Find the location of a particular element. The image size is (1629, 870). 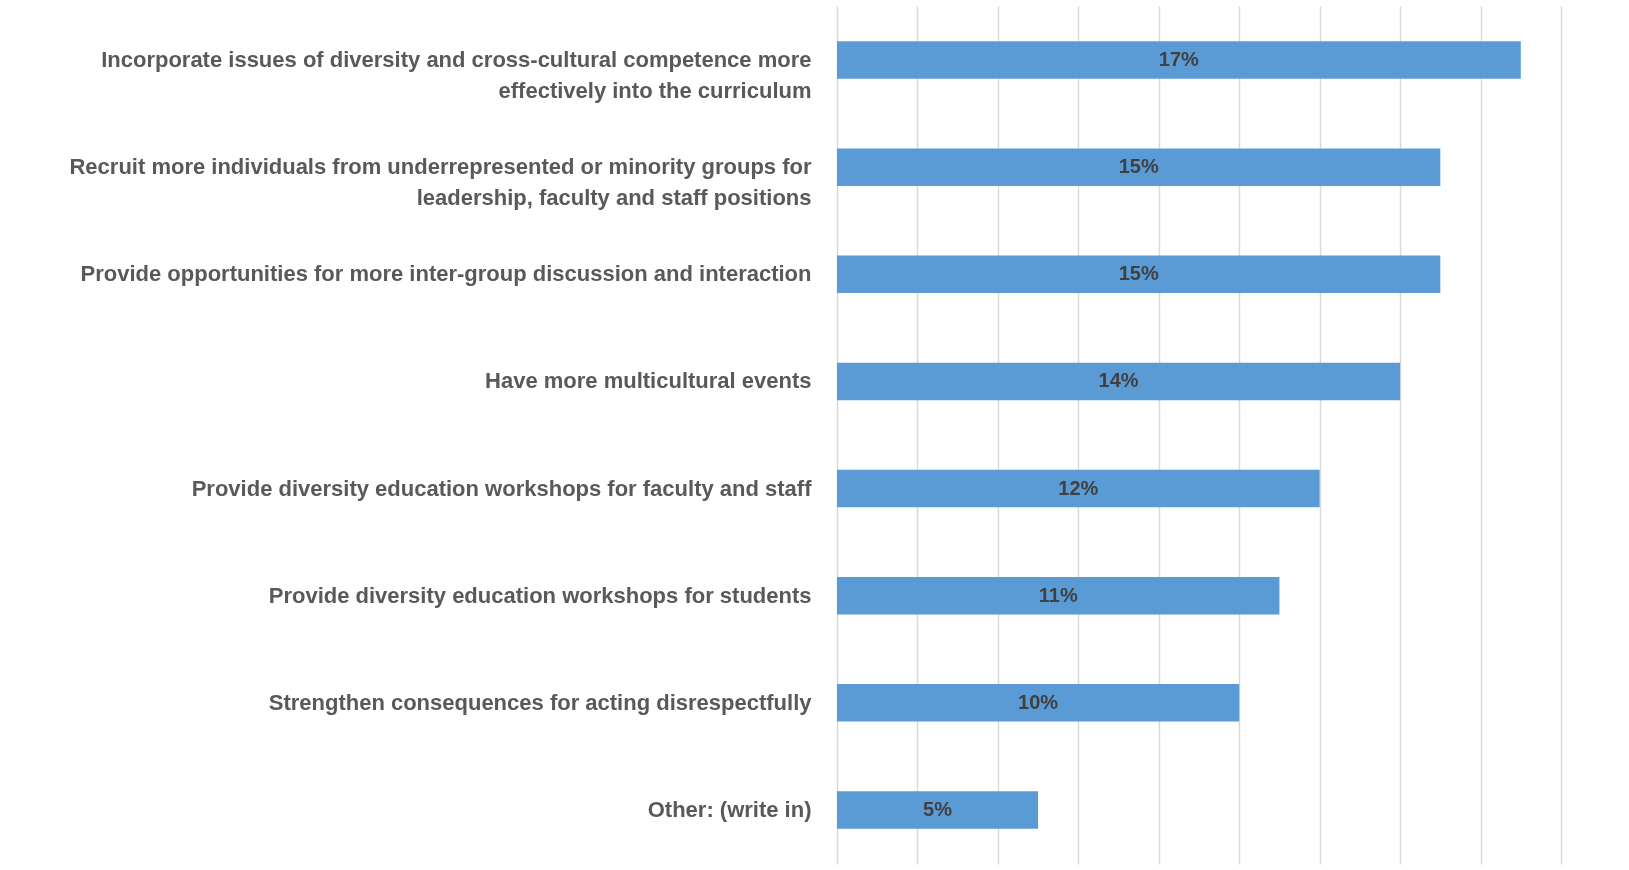

y-tick-label: Provide opportunities for more inter-group discussion and interaction is located at coordinates (446, 274).